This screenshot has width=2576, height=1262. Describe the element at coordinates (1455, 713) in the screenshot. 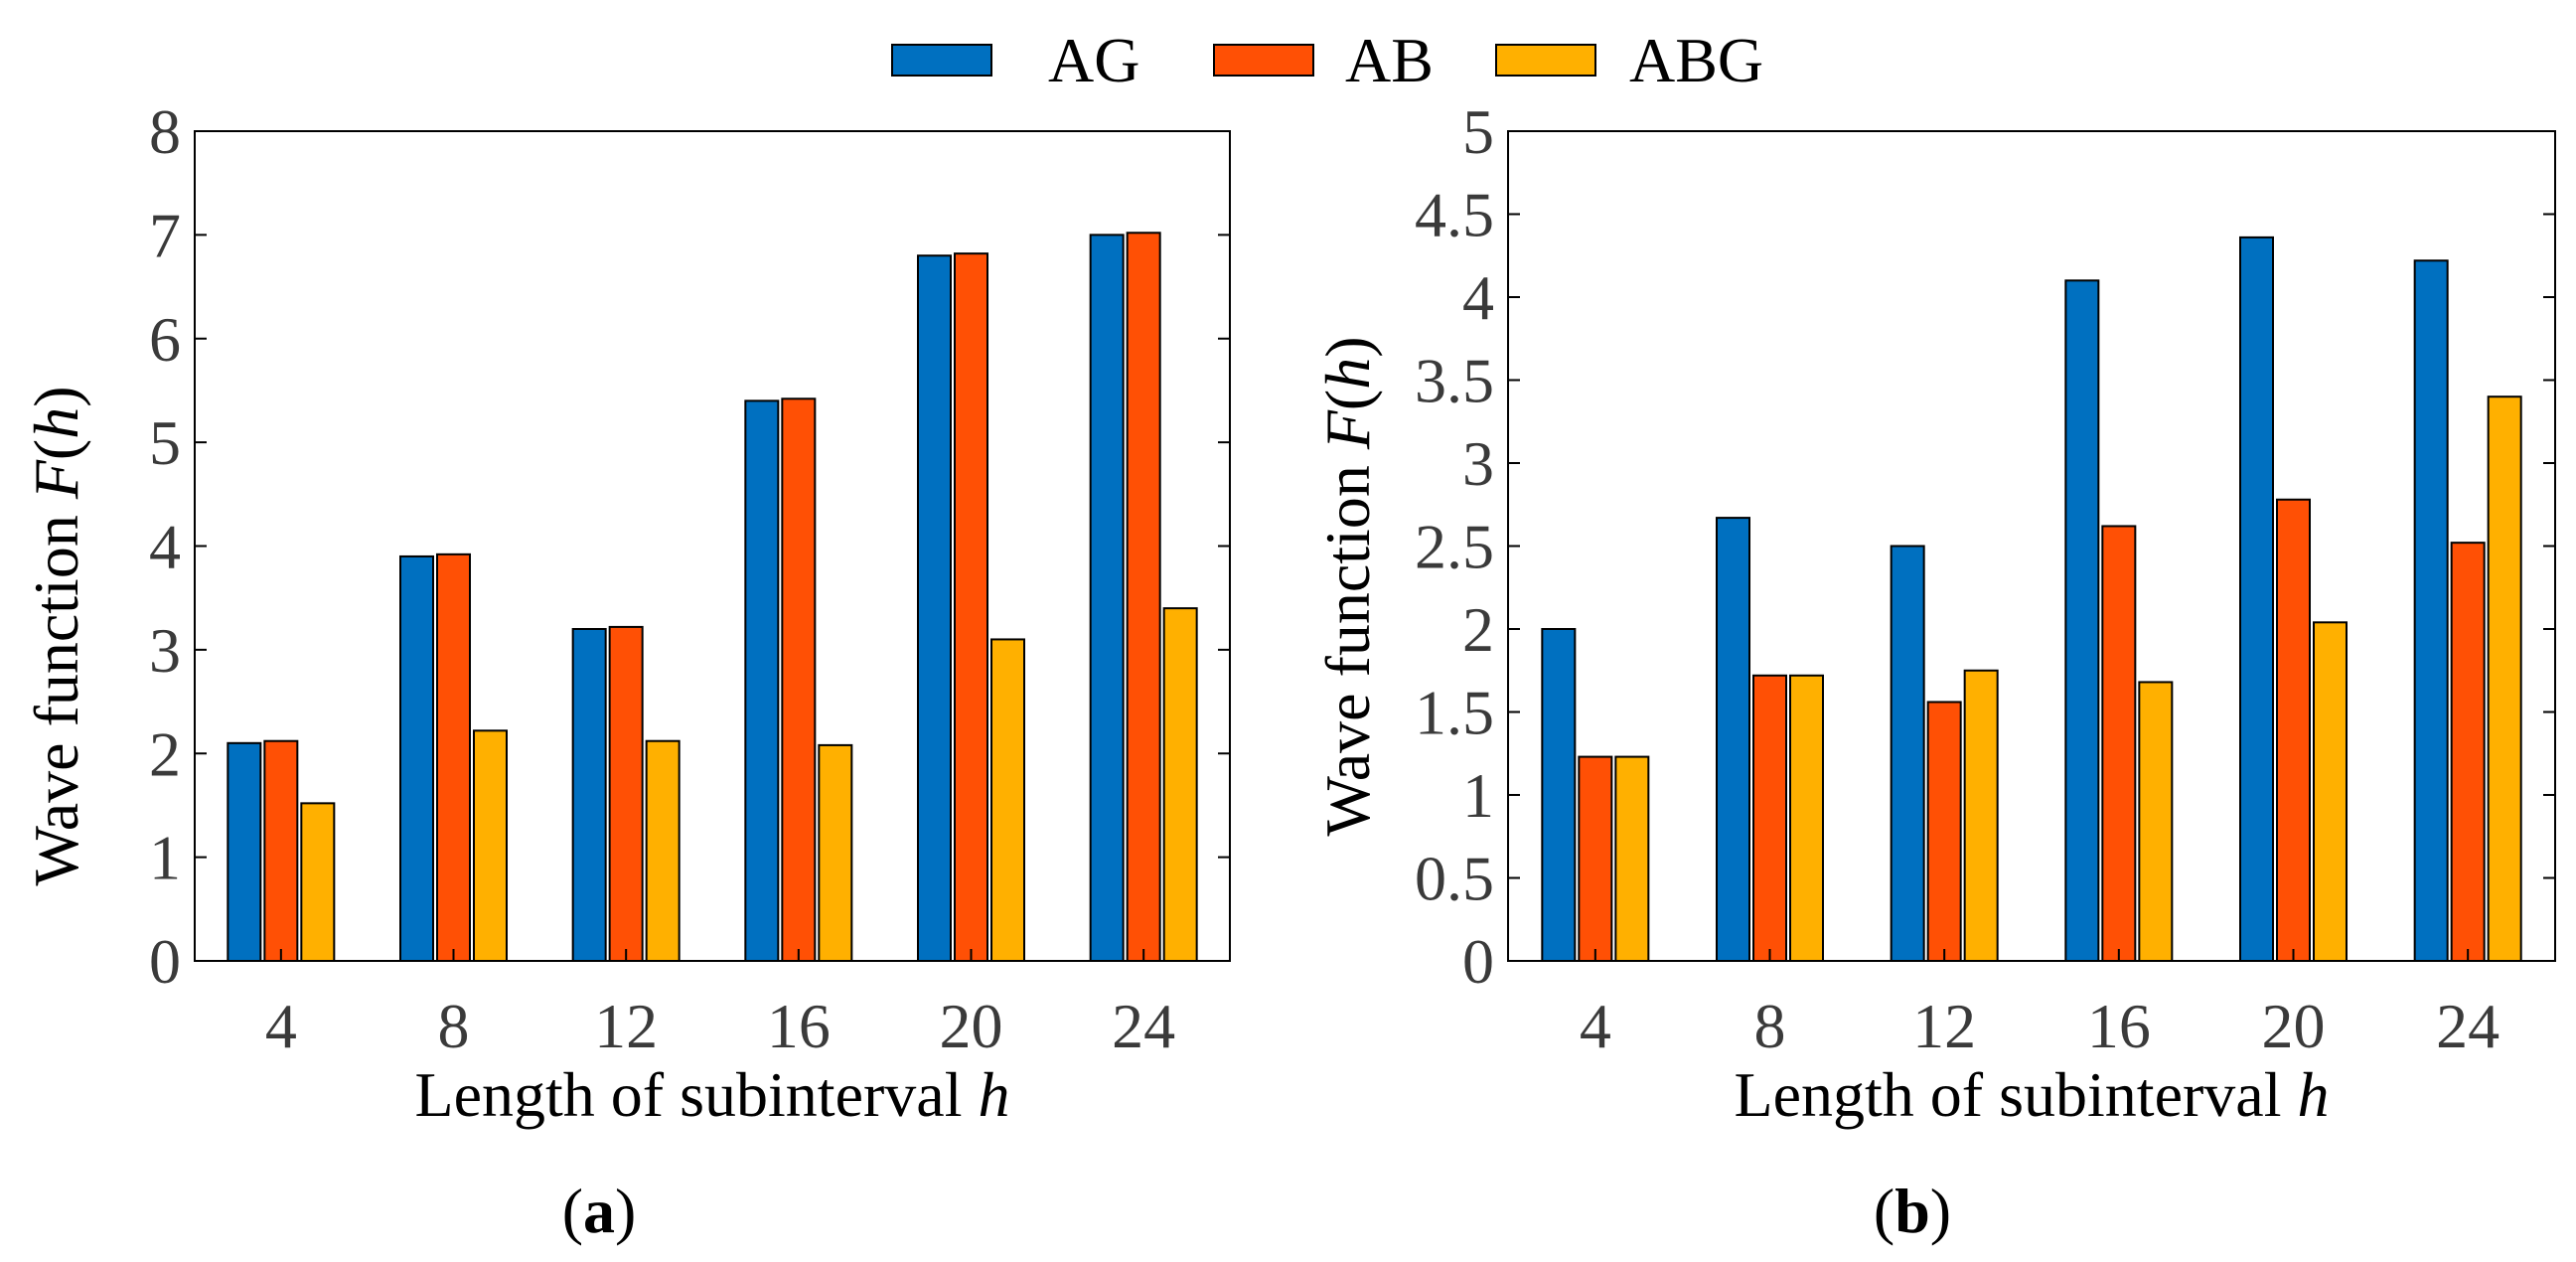

I see `y-tick-label: 1.5` at that location.